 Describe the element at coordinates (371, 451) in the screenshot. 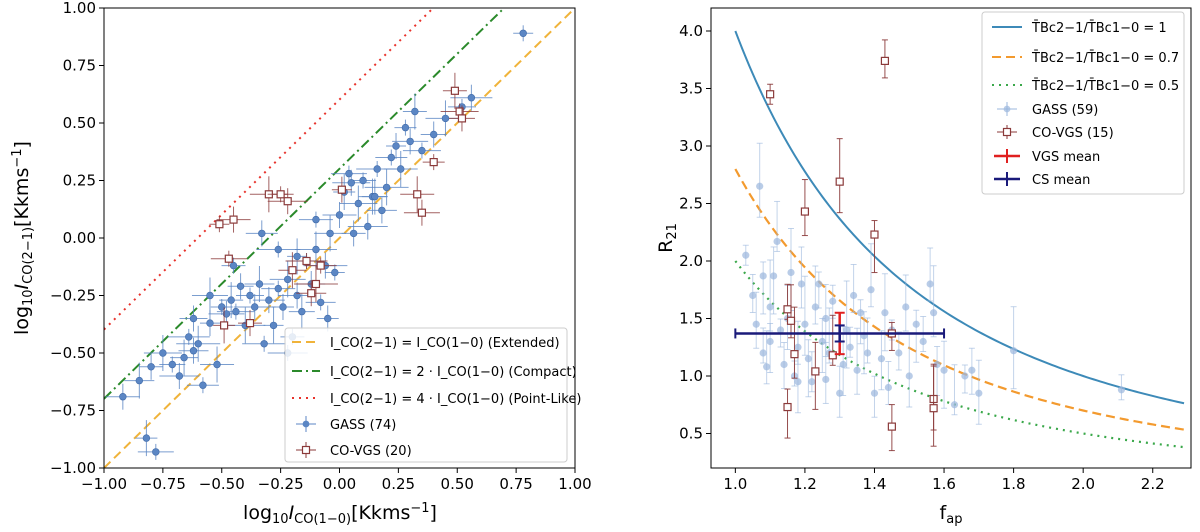

I see `legend-series-label: CO-VGS (20)` at that location.